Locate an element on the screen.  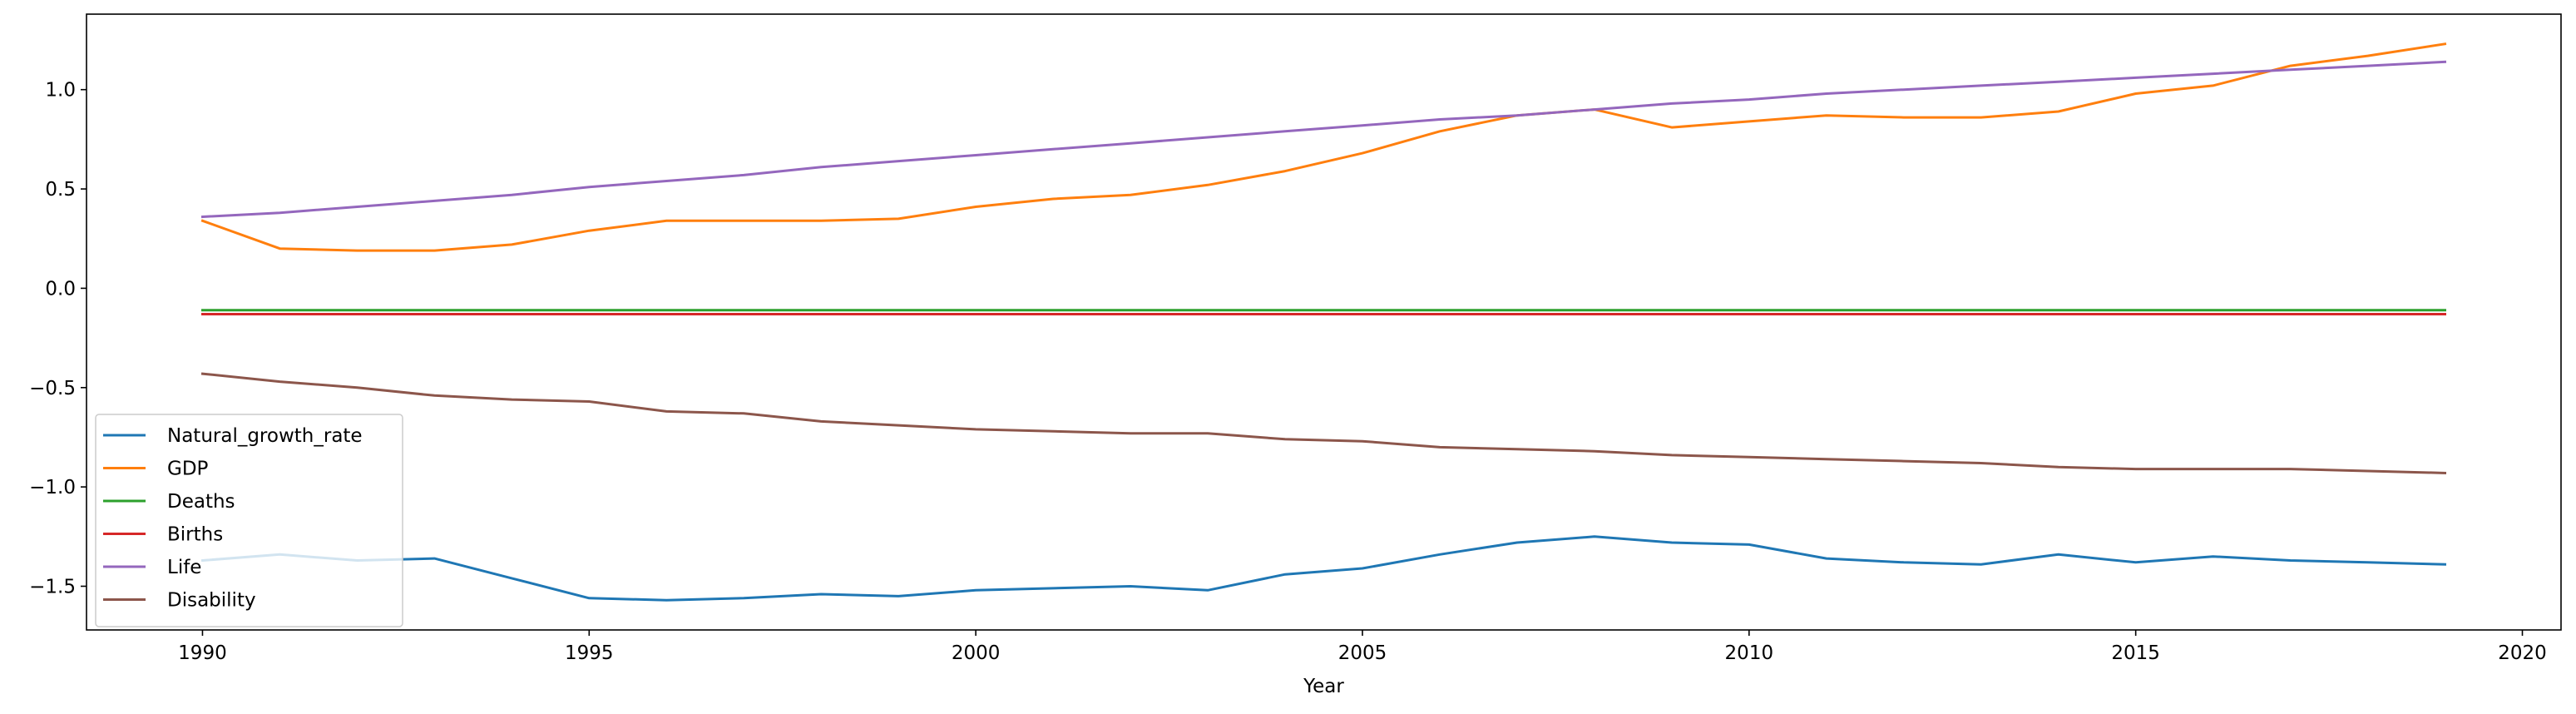
x-axis-title: Year is located at coordinates (1323, 686).